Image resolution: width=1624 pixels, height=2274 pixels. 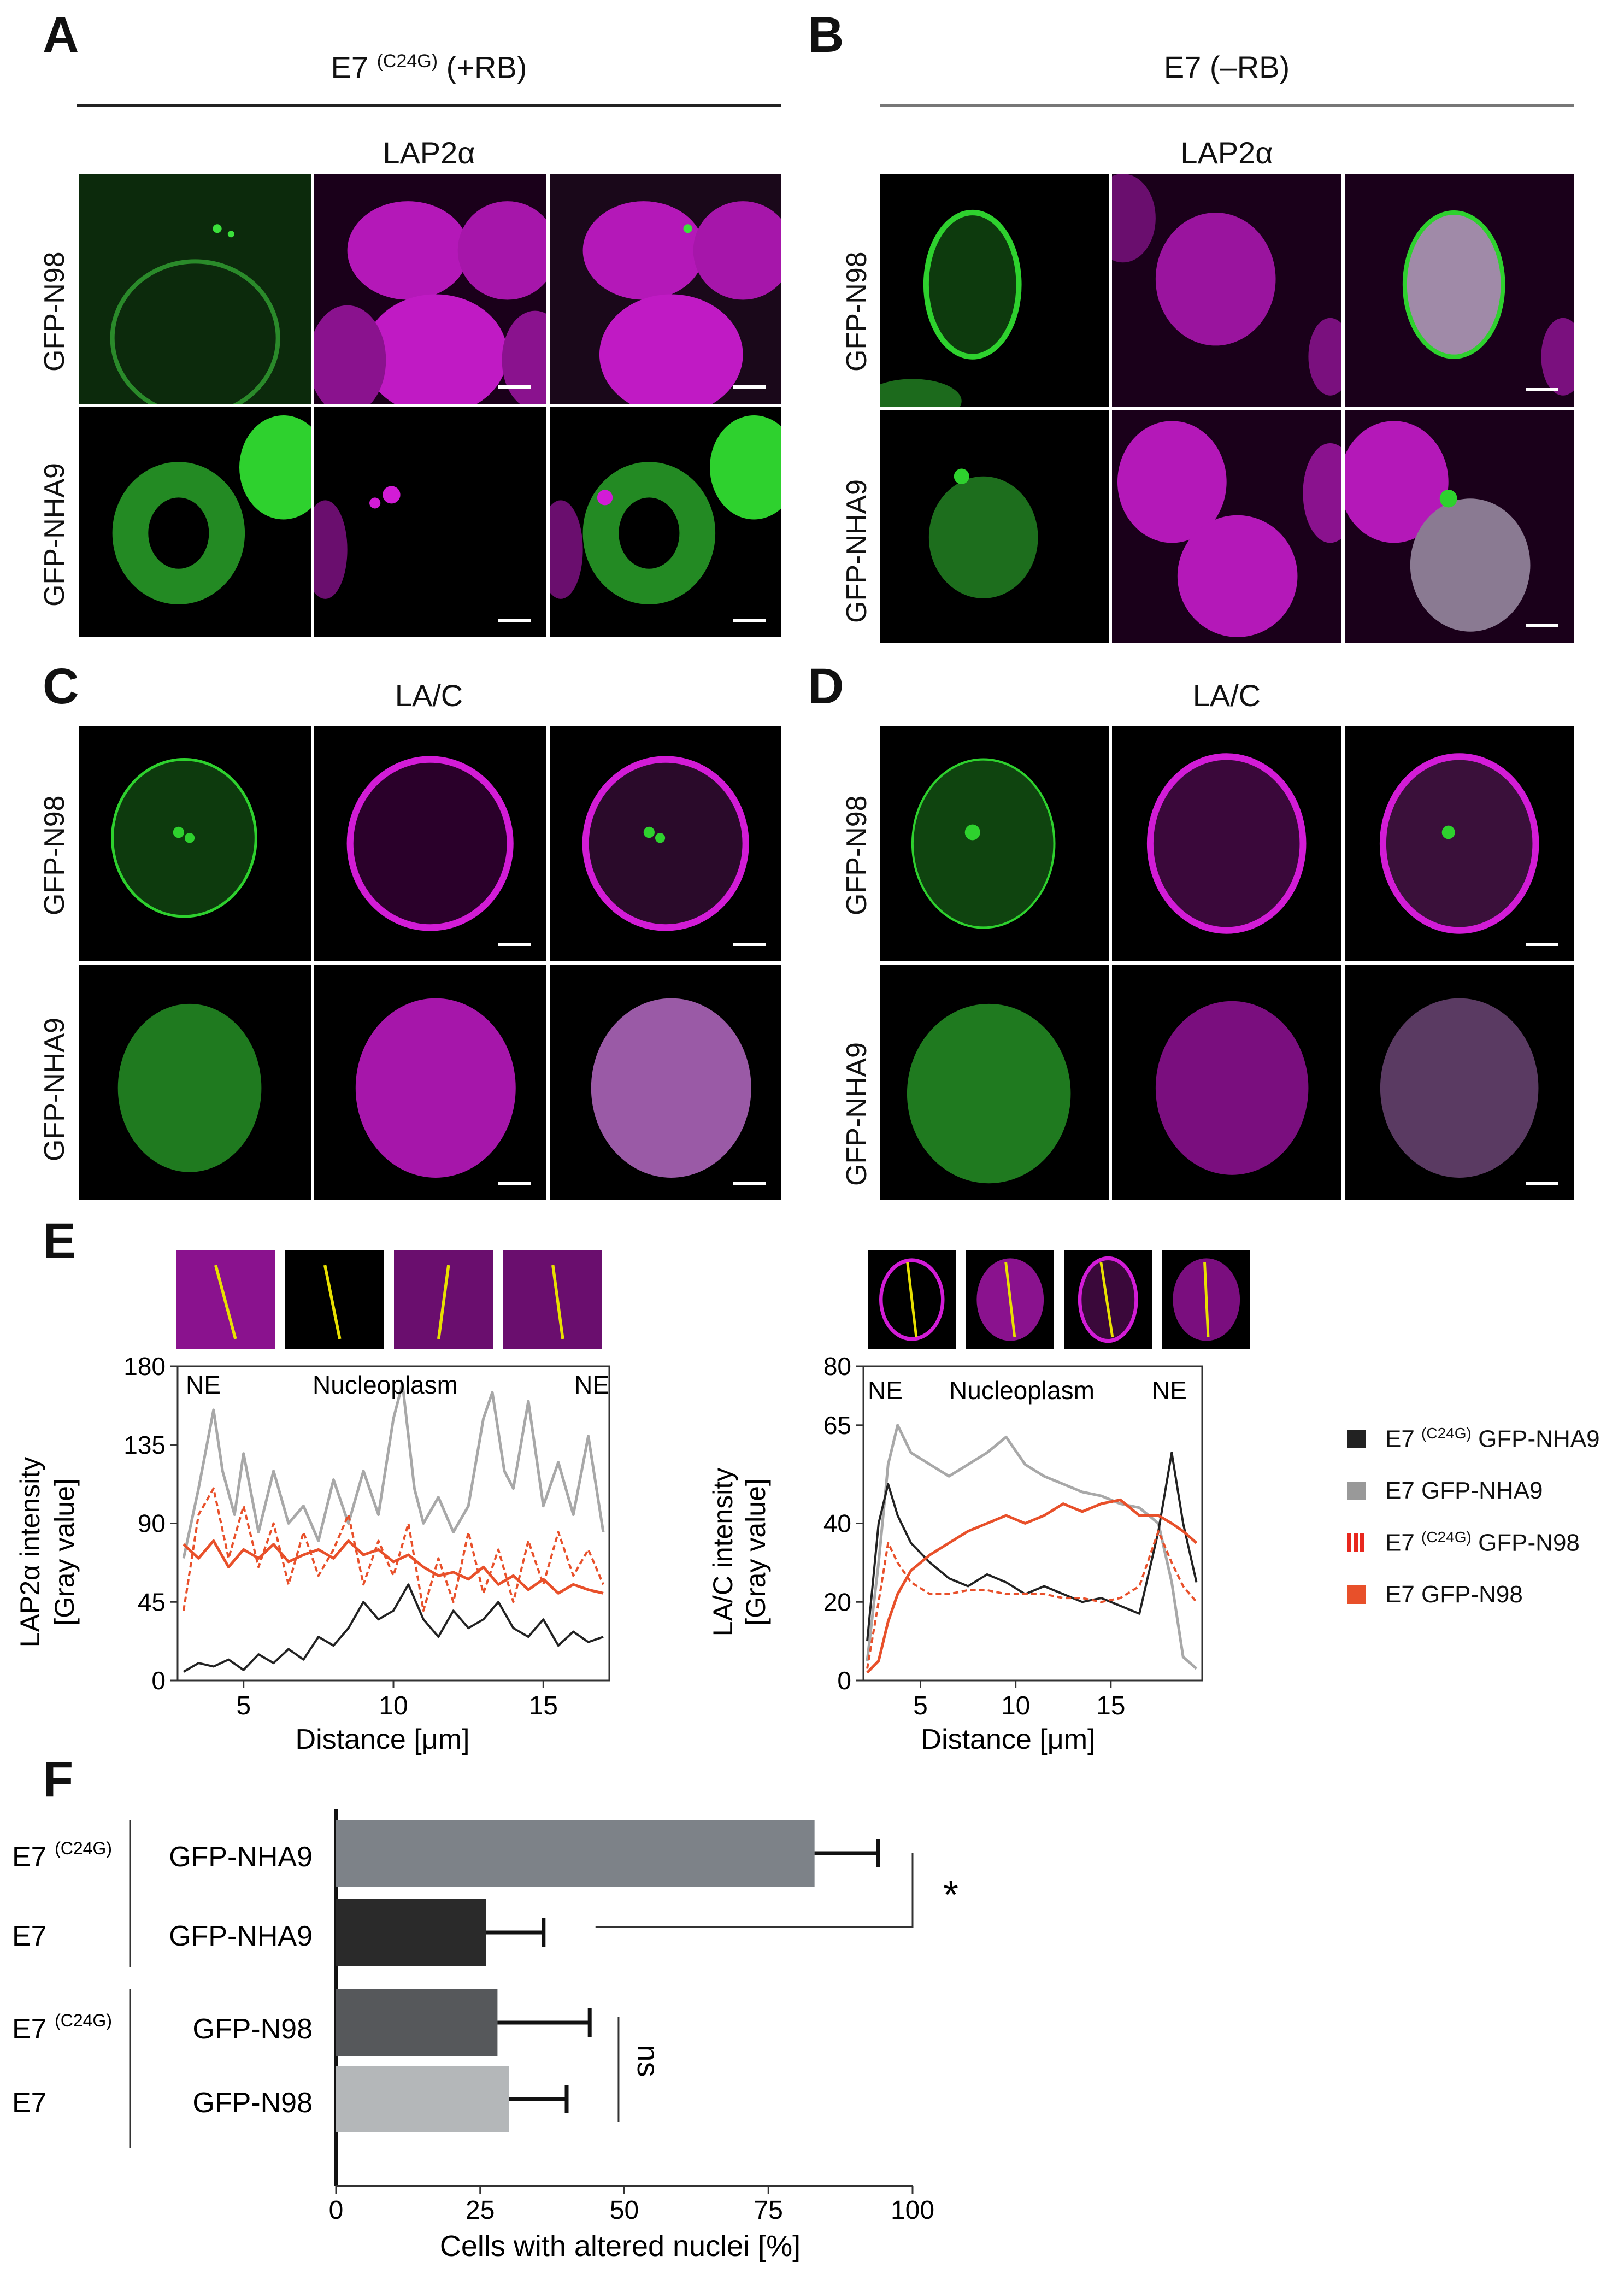 What do you see at coordinates (30, 1552) in the screenshot?
I see `y-axis-label-line1: LAP2α intensity` at bounding box center [30, 1552].